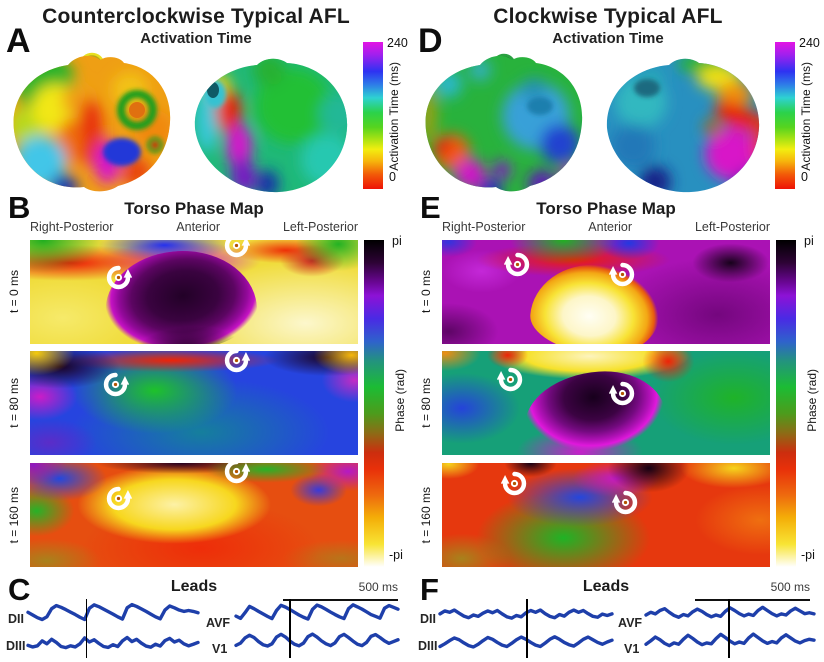 This screenshot has width=824, height=662. I want to click on phase-map-ccw-t0, so click(194, 292).